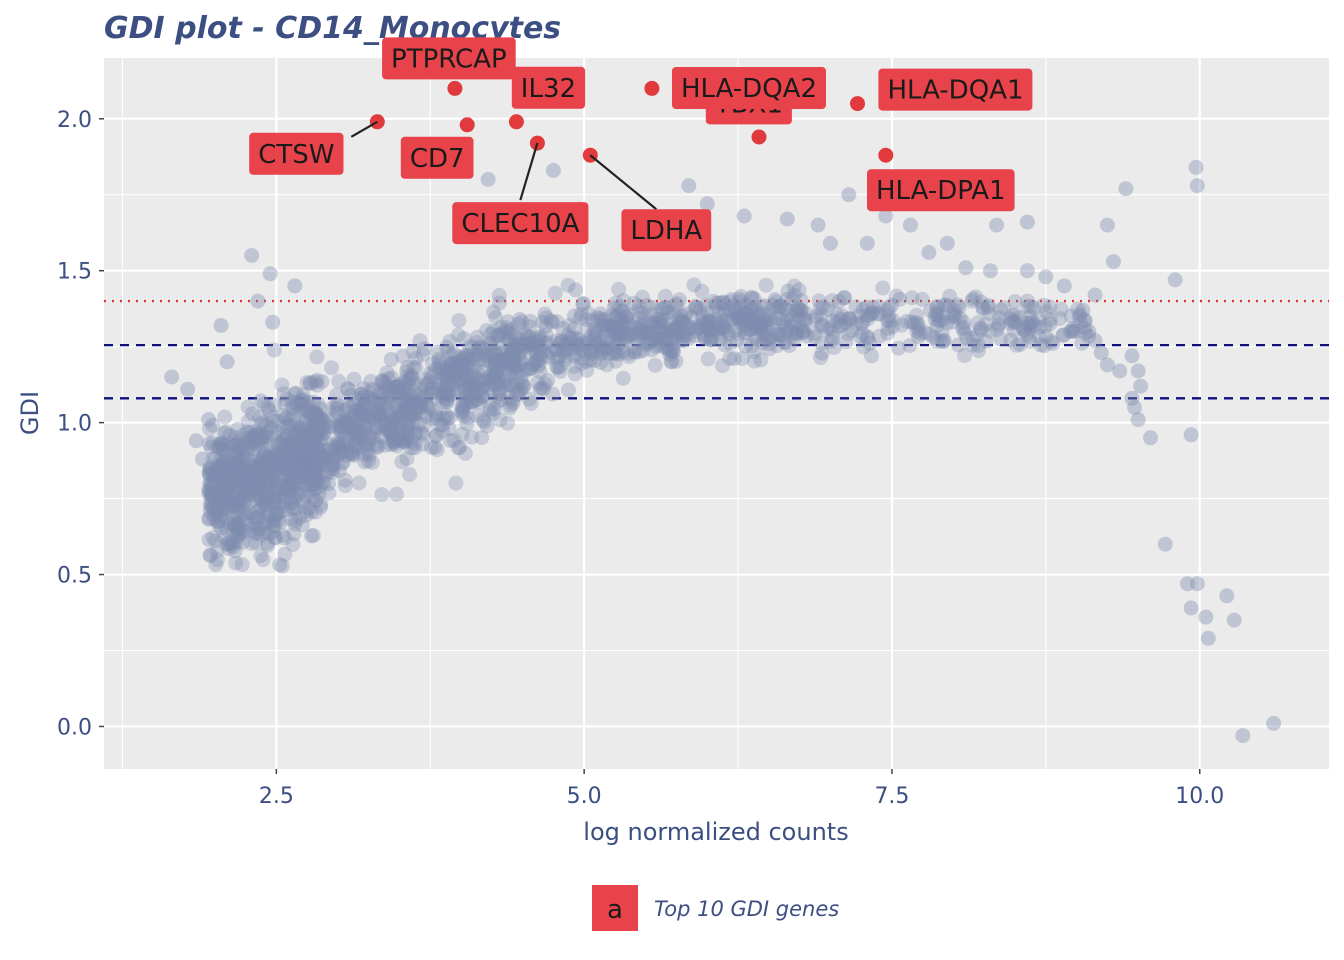  I want to click on gene-label-box: CTSW, so click(296, 153).